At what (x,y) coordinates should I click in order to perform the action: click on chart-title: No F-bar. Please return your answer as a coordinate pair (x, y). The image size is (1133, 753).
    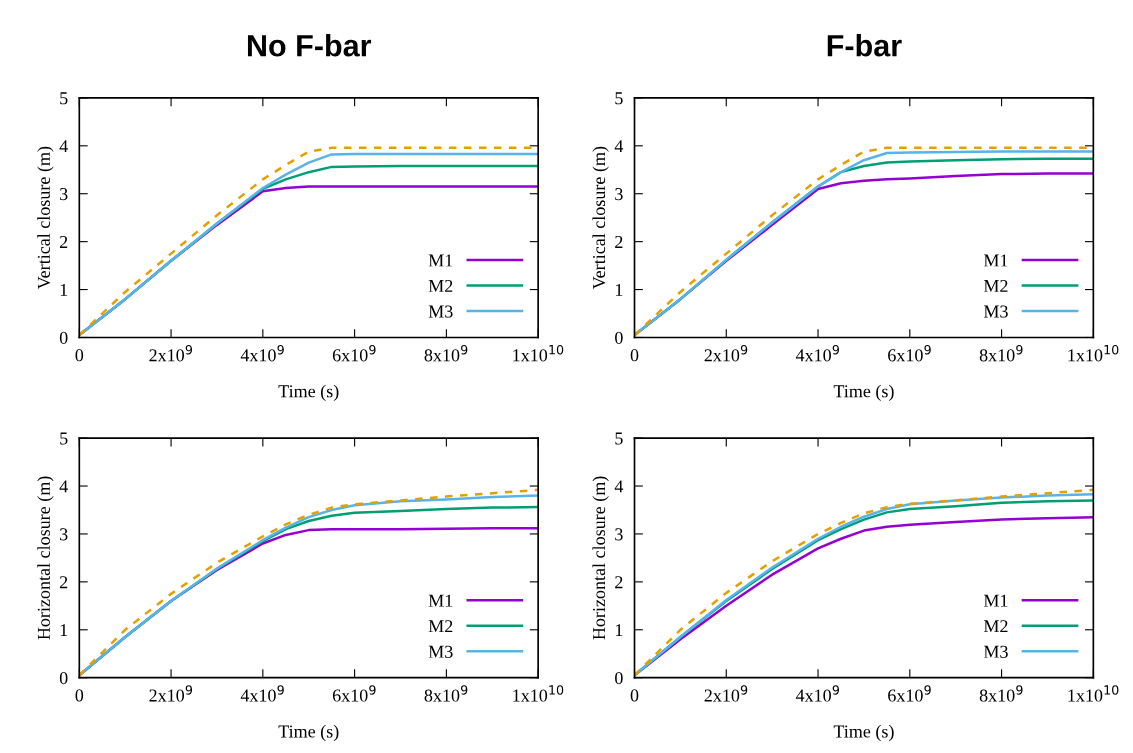
    Looking at the image, I should click on (309, 45).